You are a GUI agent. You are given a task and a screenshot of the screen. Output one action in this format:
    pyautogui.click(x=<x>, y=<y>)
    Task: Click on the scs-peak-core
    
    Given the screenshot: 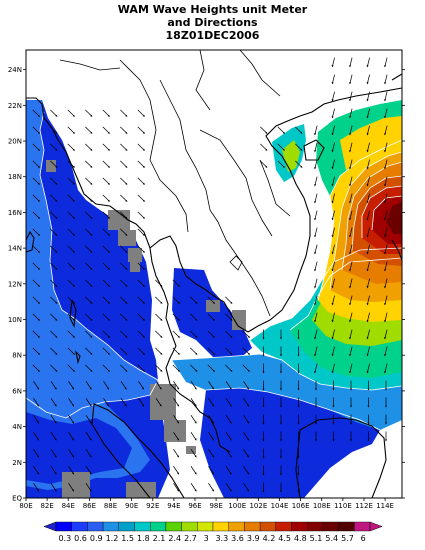 What is the action you would take?
    pyautogui.click(x=394, y=218)
    